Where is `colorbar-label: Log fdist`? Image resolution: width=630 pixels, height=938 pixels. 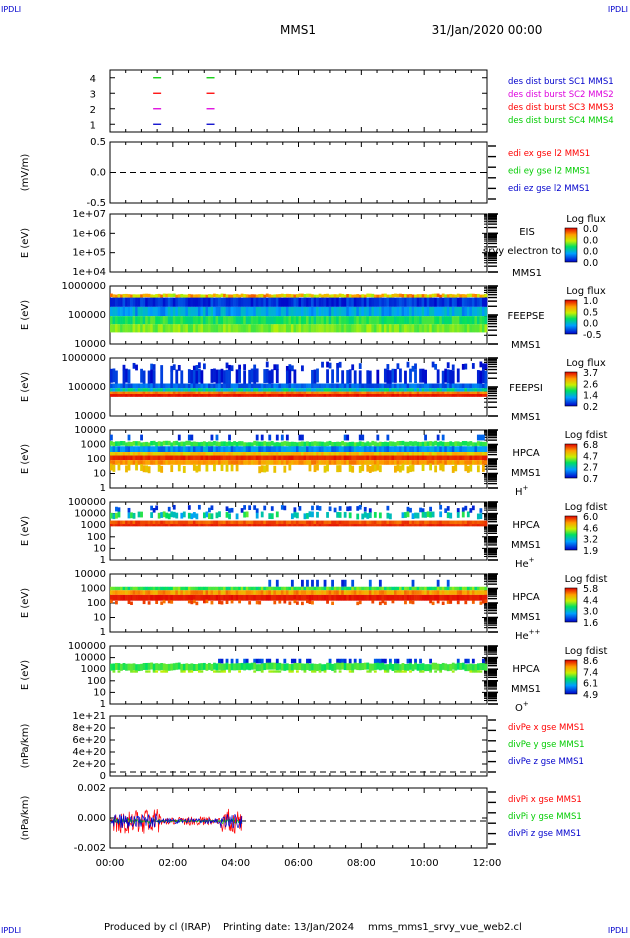
colorbar-label: Log fdist is located at coordinates (586, 651).